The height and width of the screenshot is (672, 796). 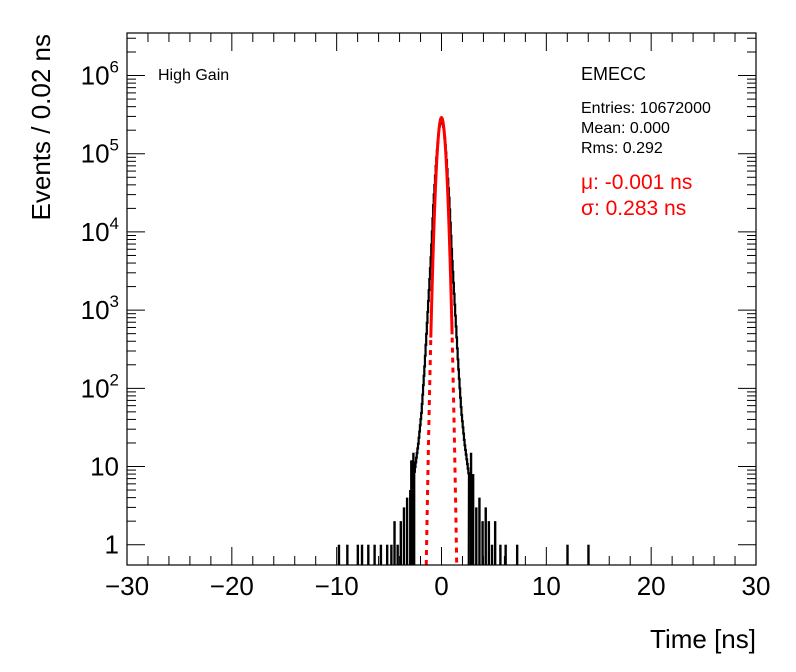 What do you see at coordinates (633, 208) in the screenshot?
I see `fit-sigma-label: σ: 0.283 ns` at bounding box center [633, 208].